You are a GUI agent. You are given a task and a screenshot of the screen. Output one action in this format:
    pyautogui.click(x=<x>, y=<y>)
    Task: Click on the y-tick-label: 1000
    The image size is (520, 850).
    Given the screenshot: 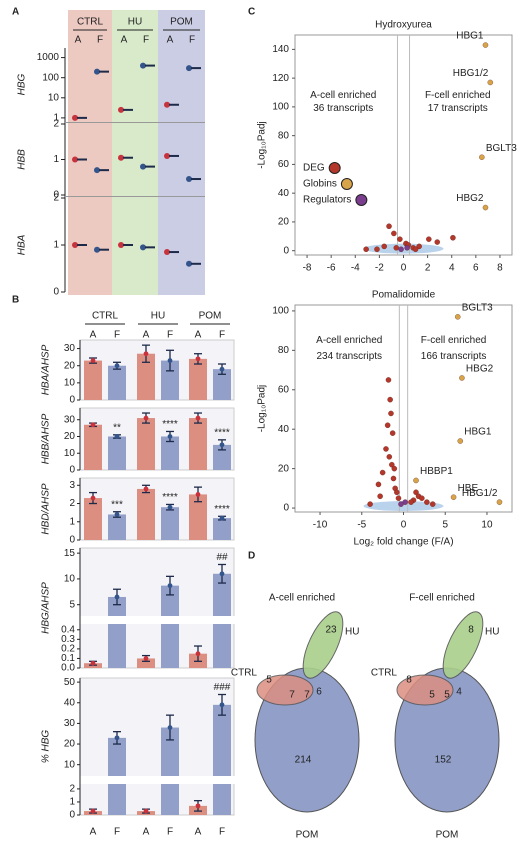 What is the action you would take?
    pyautogui.click(x=48, y=57)
    